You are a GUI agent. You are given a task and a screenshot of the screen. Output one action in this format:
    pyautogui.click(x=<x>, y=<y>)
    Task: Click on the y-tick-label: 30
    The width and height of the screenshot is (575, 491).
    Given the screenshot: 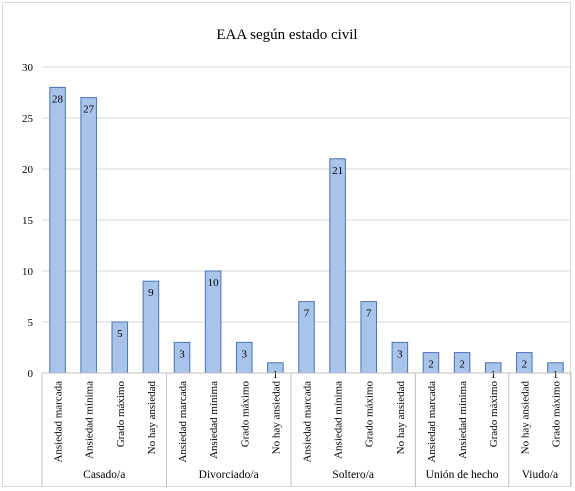 What is the action you would take?
    pyautogui.click(x=28, y=68)
    